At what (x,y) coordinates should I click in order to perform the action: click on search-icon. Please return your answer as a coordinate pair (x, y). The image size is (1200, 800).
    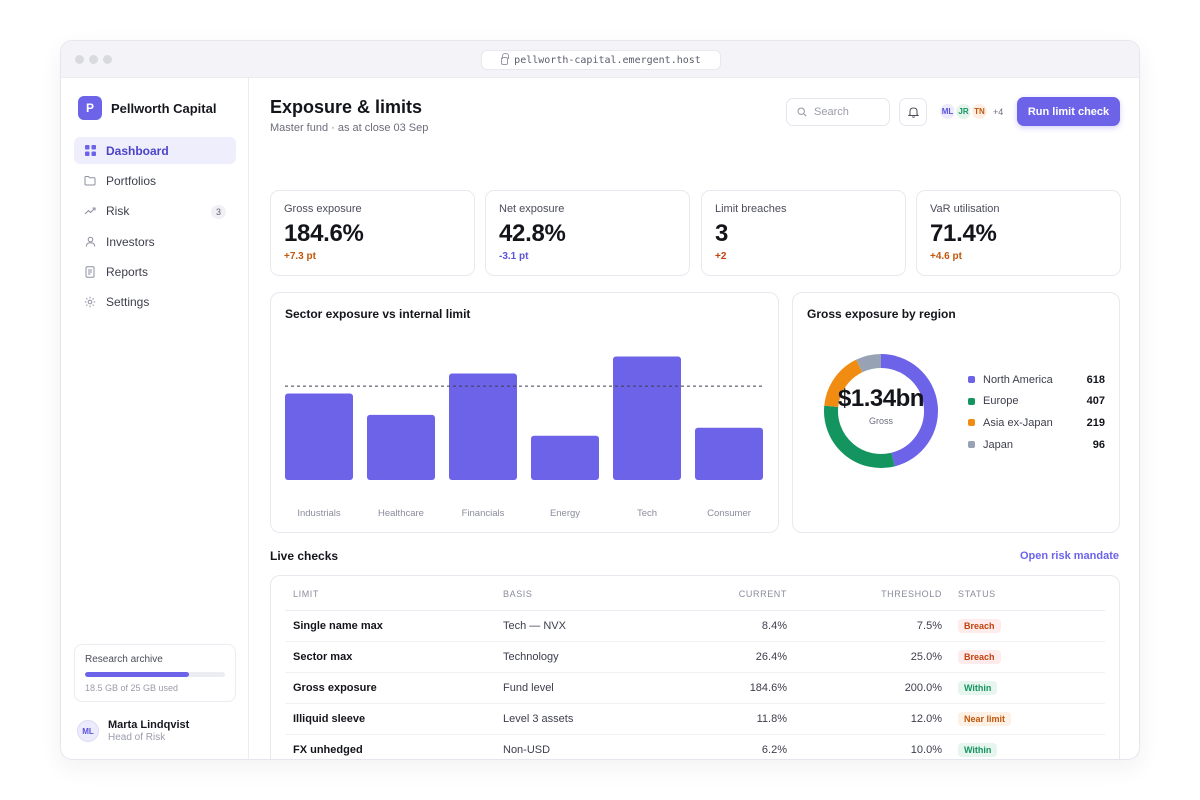
    Looking at the image, I should click on (802, 112).